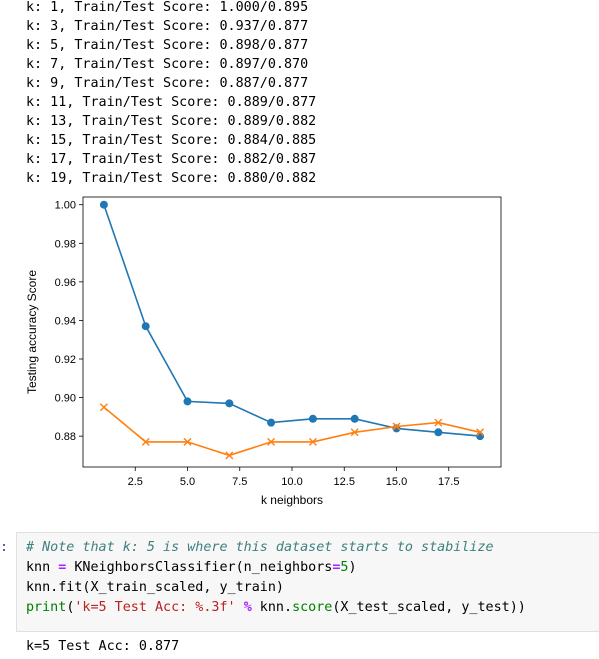  Describe the element at coordinates (396, 482) in the screenshot. I see `x-tick-label: 15.0` at that location.